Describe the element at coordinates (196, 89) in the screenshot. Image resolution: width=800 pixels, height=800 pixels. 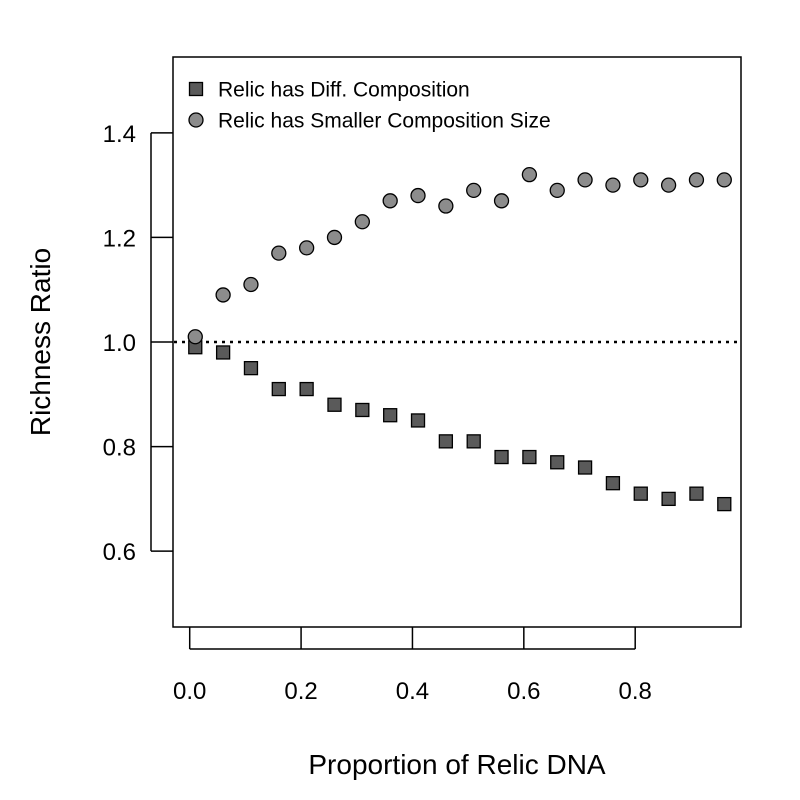
I see `legend-square-marker` at that location.